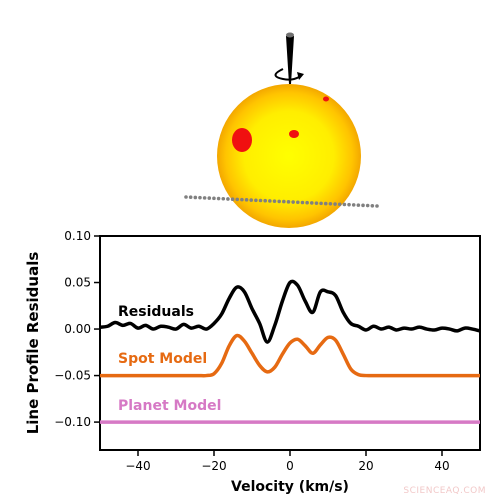 The image size is (500, 500). What do you see at coordinates (72, 422) in the screenshot?
I see `y-tick-label: −0.10` at bounding box center [72, 422].